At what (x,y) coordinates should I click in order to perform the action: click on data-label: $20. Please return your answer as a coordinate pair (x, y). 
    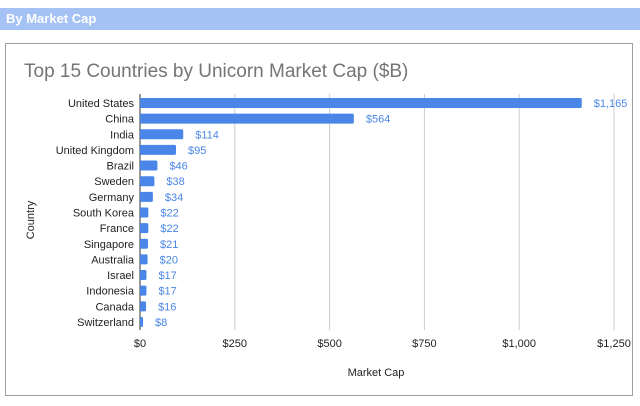
    Looking at the image, I should click on (169, 260).